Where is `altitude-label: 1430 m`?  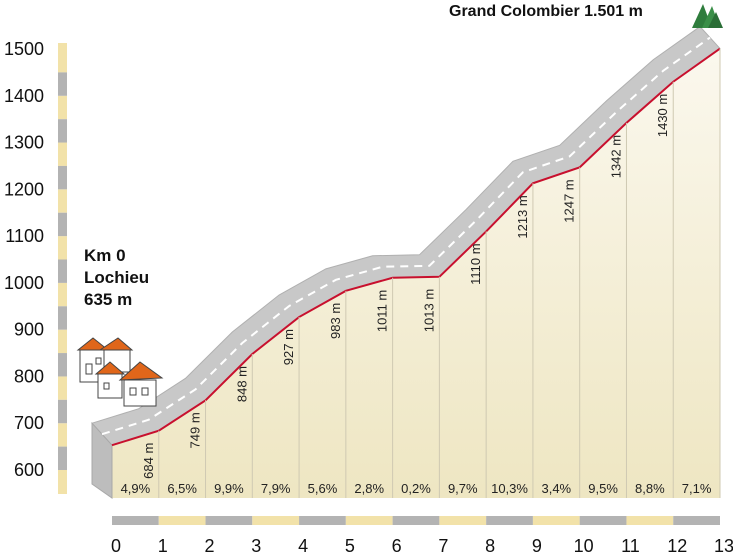
altitude-label: 1430 m is located at coordinates (662, 115).